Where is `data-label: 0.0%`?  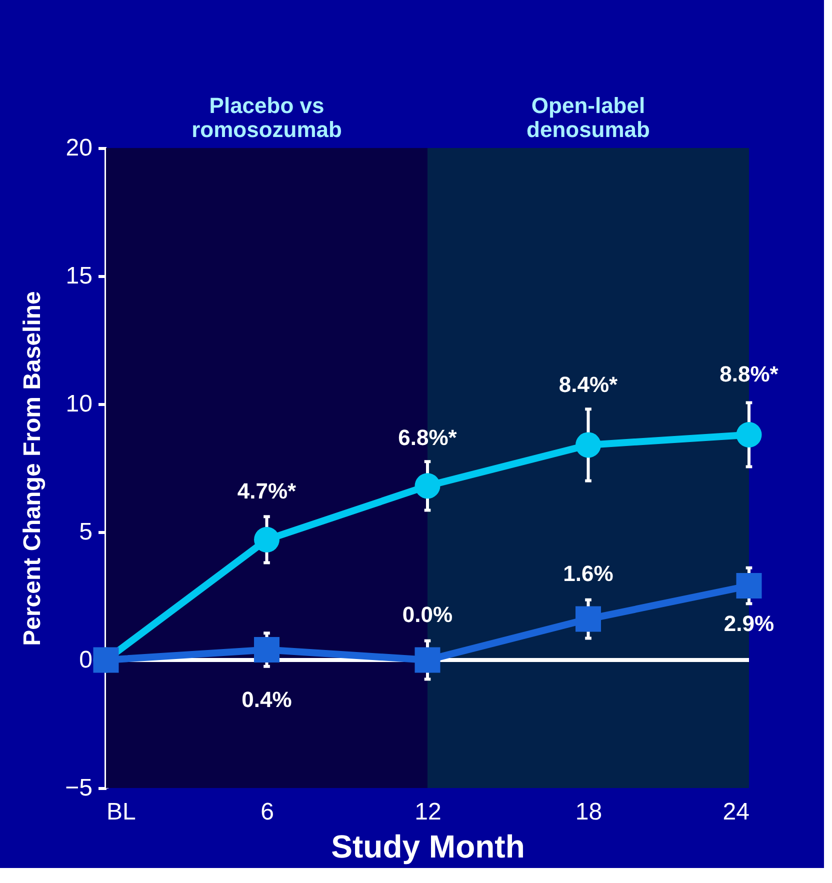
data-label: 0.0% is located at coordinates (427, 614).